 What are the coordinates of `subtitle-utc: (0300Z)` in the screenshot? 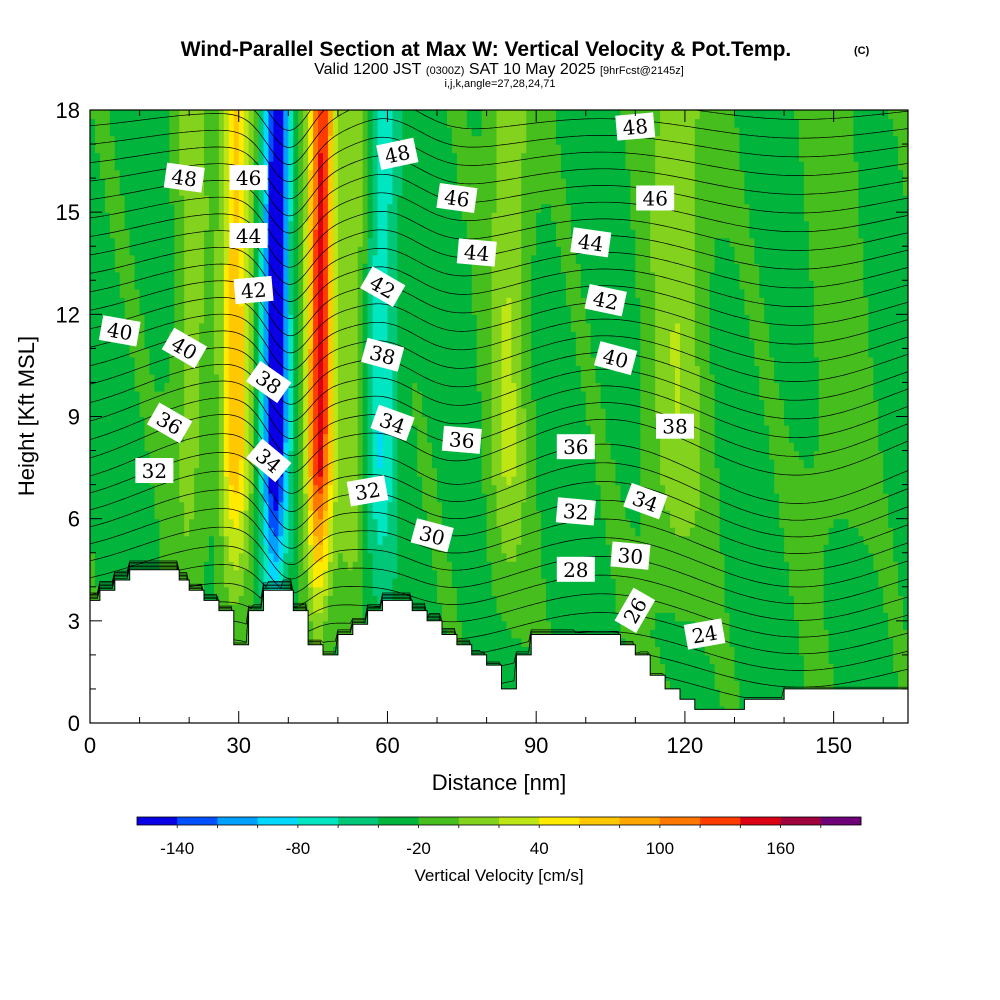 It's located at (445, 71).